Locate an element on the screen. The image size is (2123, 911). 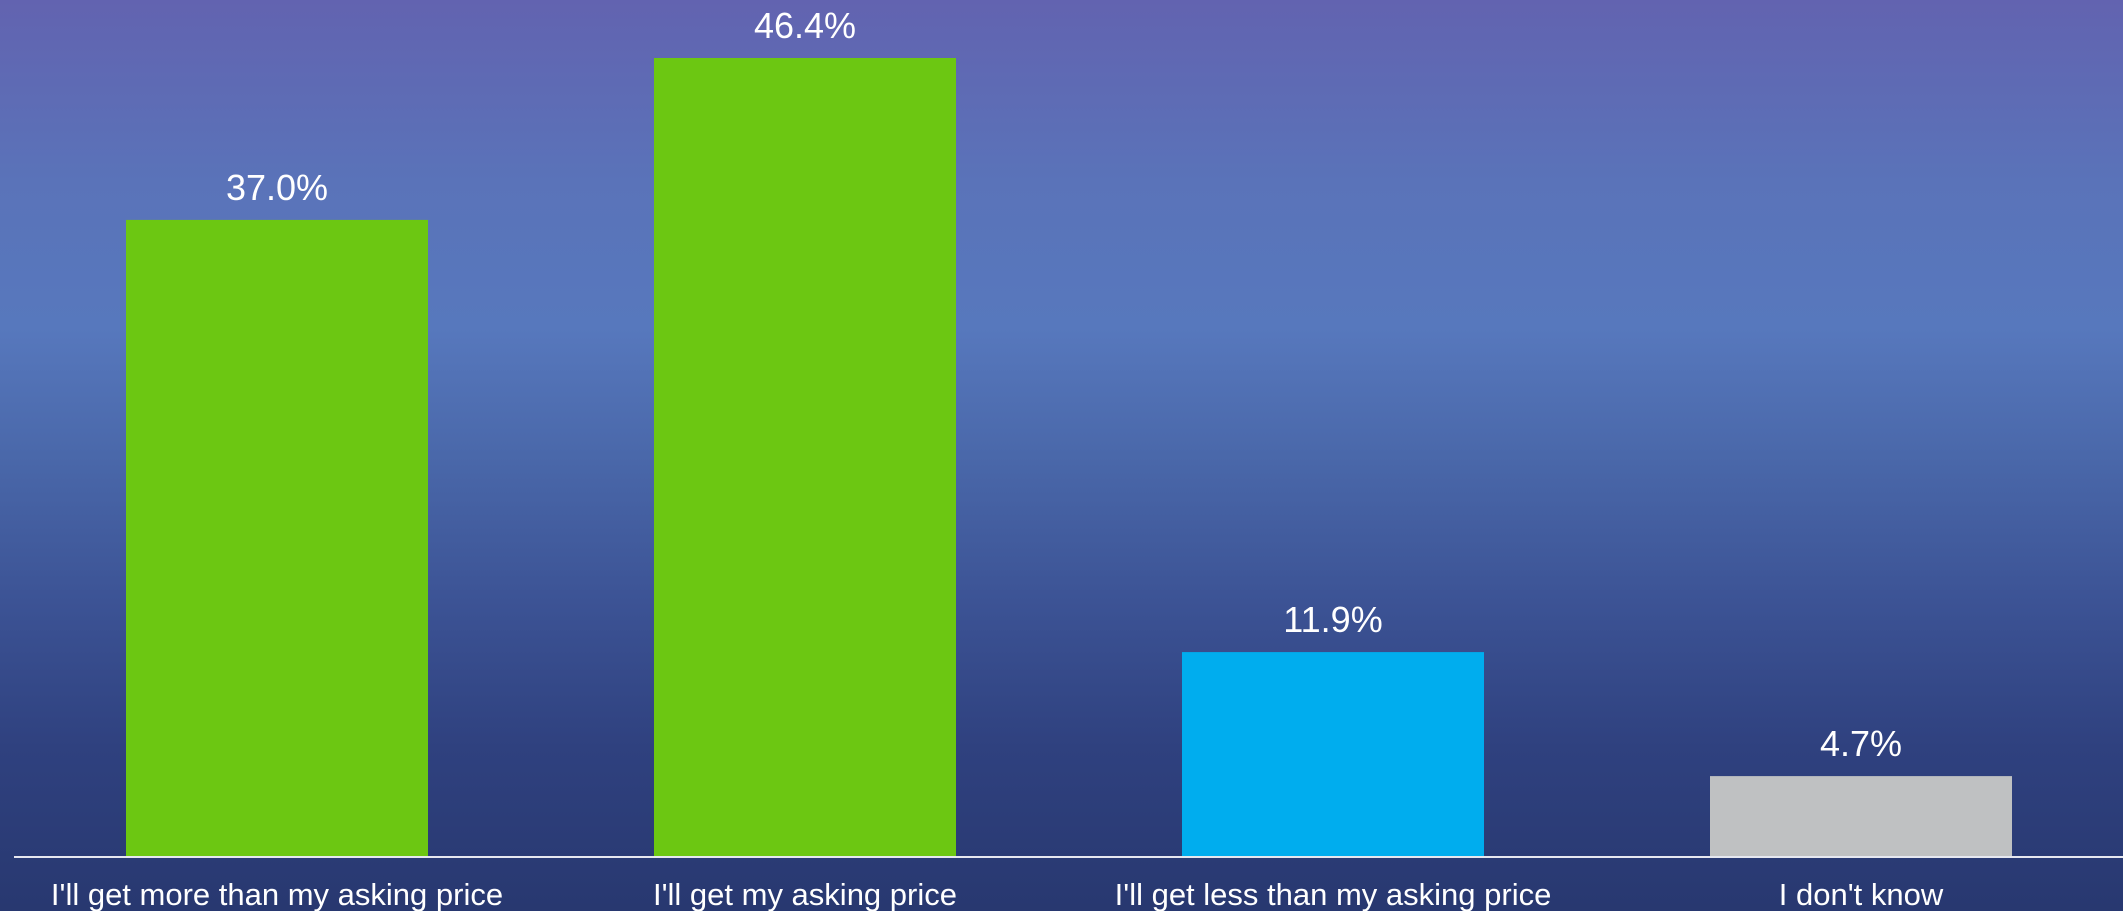
category-label-3: I don't know is located at coordinates (1861, 894).